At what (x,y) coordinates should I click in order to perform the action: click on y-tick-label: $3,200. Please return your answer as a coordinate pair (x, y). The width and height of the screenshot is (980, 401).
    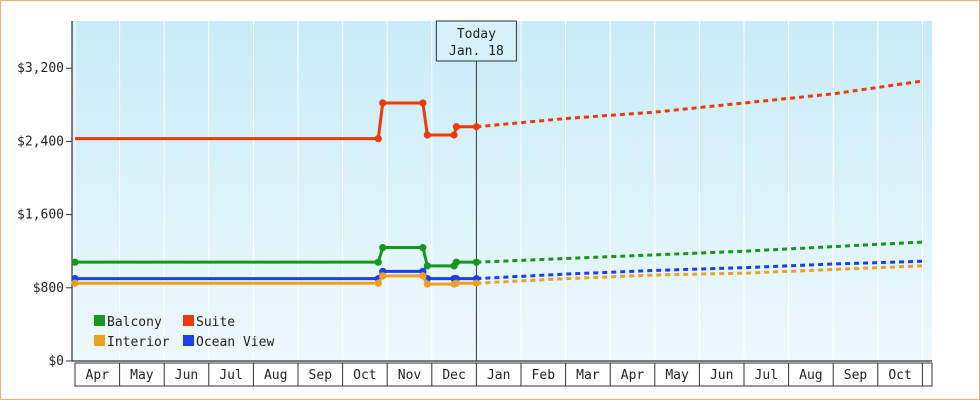
    Looking at the image, I should click on (40, 68).